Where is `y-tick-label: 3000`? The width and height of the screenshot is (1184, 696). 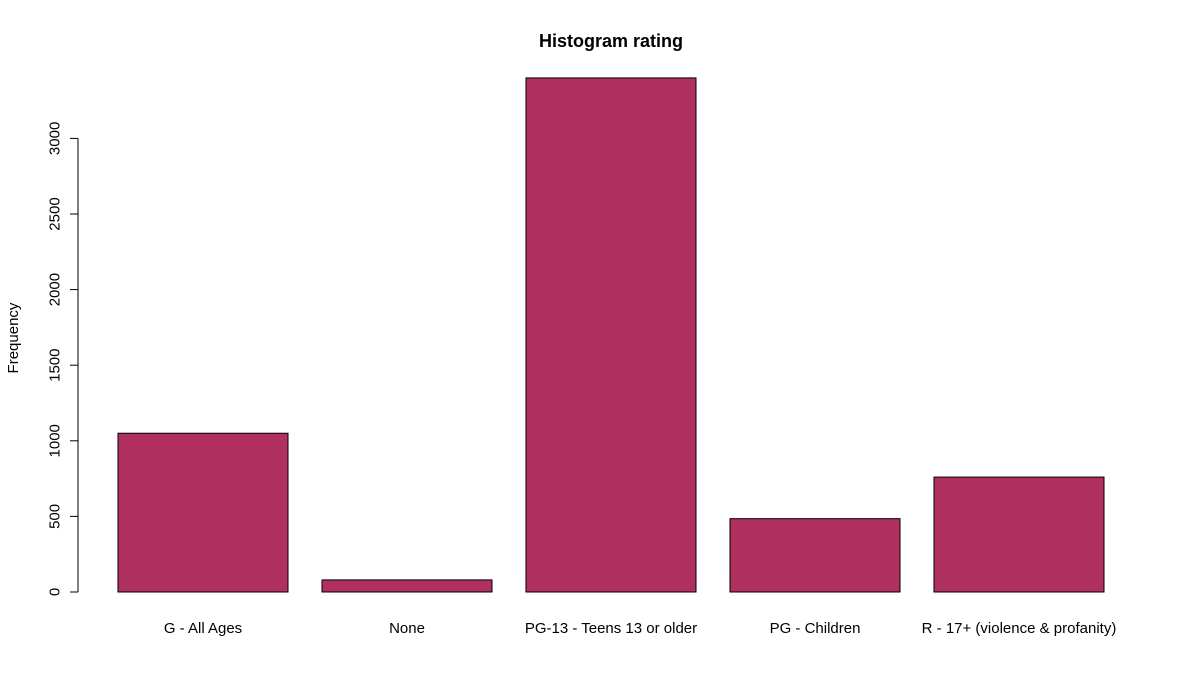 y-tick-label: 3000 is located at coordinates (55, 138).